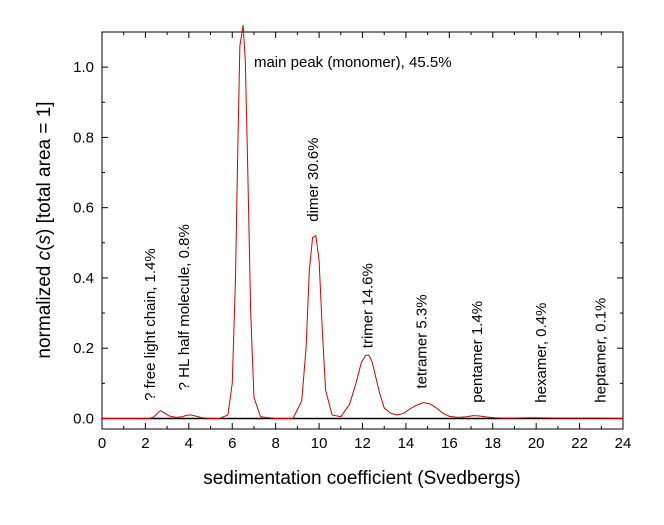 This screenshot has height=525, width=664. What do you see at coordinates (44, 168) in the screenshot?
I see `y-axis-title-suffix: ) [total area = 1]` at bounding box center [44, 168].